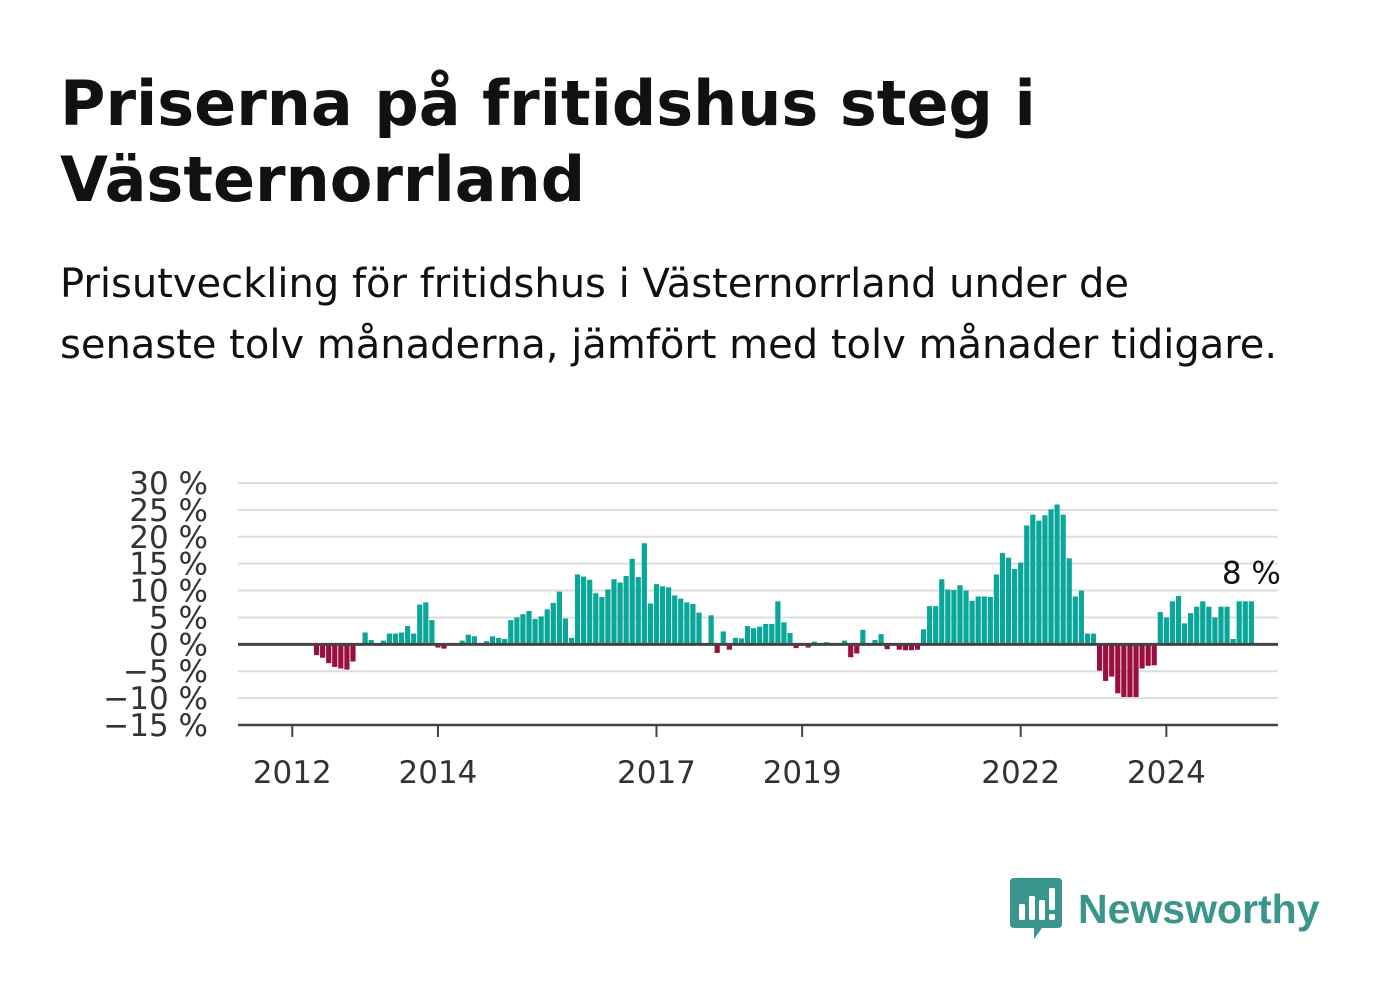 The height and width of the screenshot is (999, 1382). What do you see at coordinates (168, 538) in the screenshot?
I see `y-tick-label: 20 %` at bounding box center [168, 538].